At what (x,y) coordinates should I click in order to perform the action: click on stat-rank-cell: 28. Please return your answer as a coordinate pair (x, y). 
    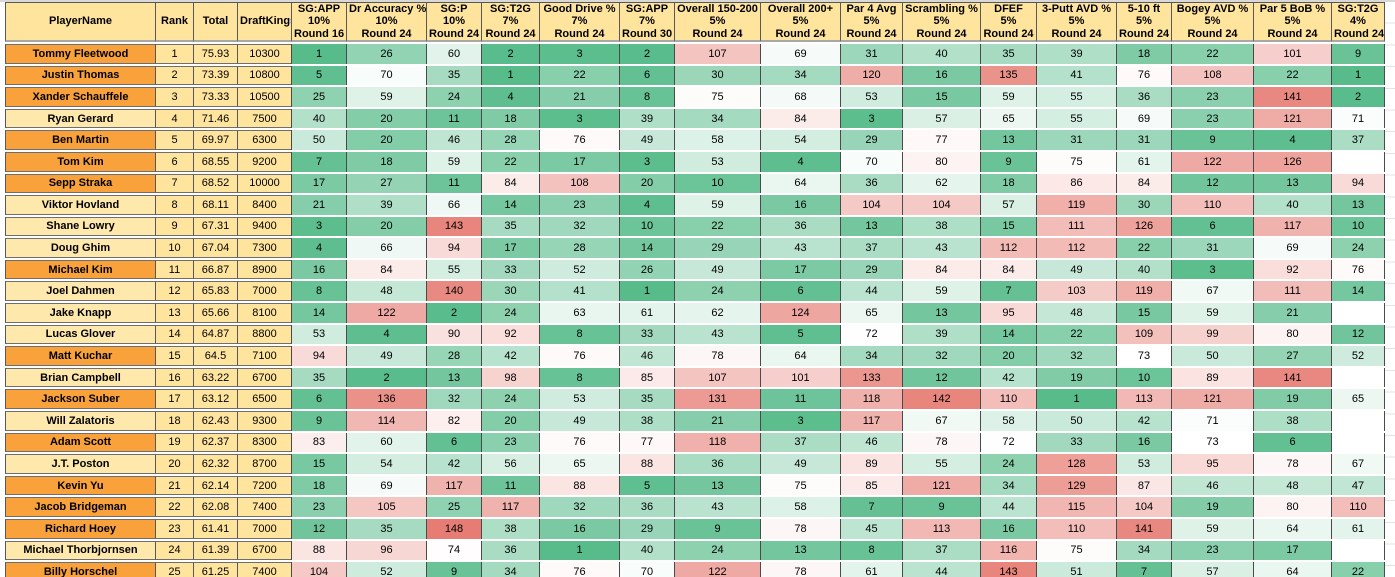
    Looking at the image, I should click on (579, 248).